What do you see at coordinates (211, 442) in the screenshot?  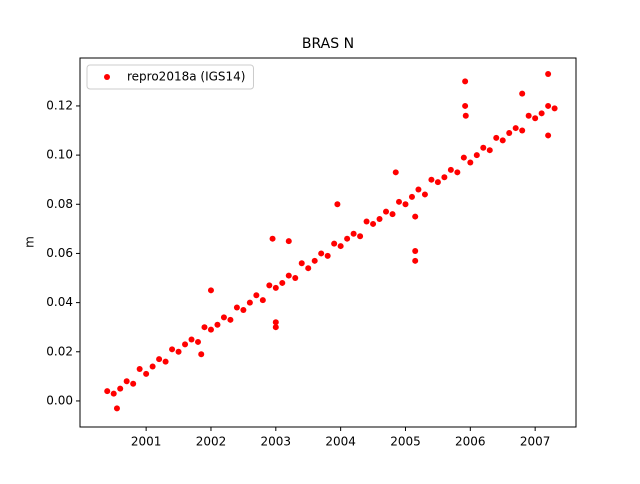 I see `x-tick-label: 2002` at bounding box center [211, 442].